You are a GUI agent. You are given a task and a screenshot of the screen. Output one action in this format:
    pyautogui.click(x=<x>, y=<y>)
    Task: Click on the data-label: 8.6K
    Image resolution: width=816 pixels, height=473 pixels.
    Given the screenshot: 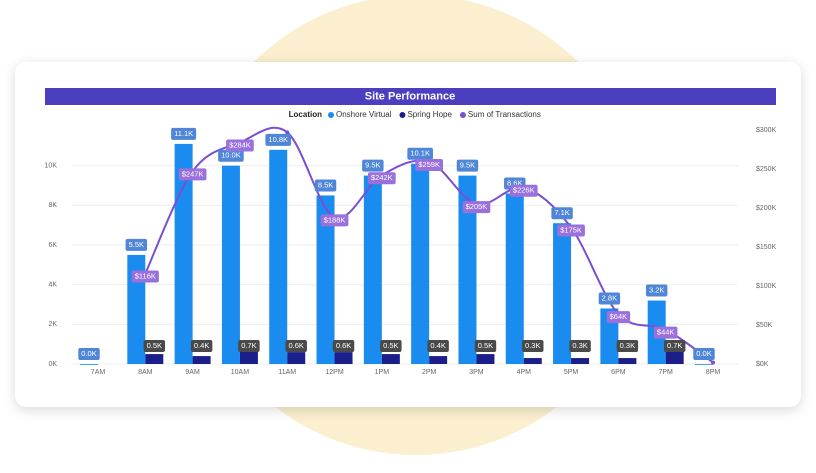 What is the action you would take?
    pyautogui.click(x=514, y=182)
    